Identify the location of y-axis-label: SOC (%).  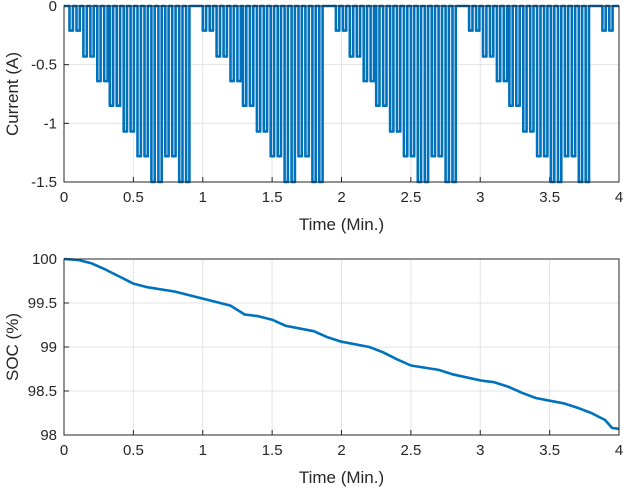
(12, 347).